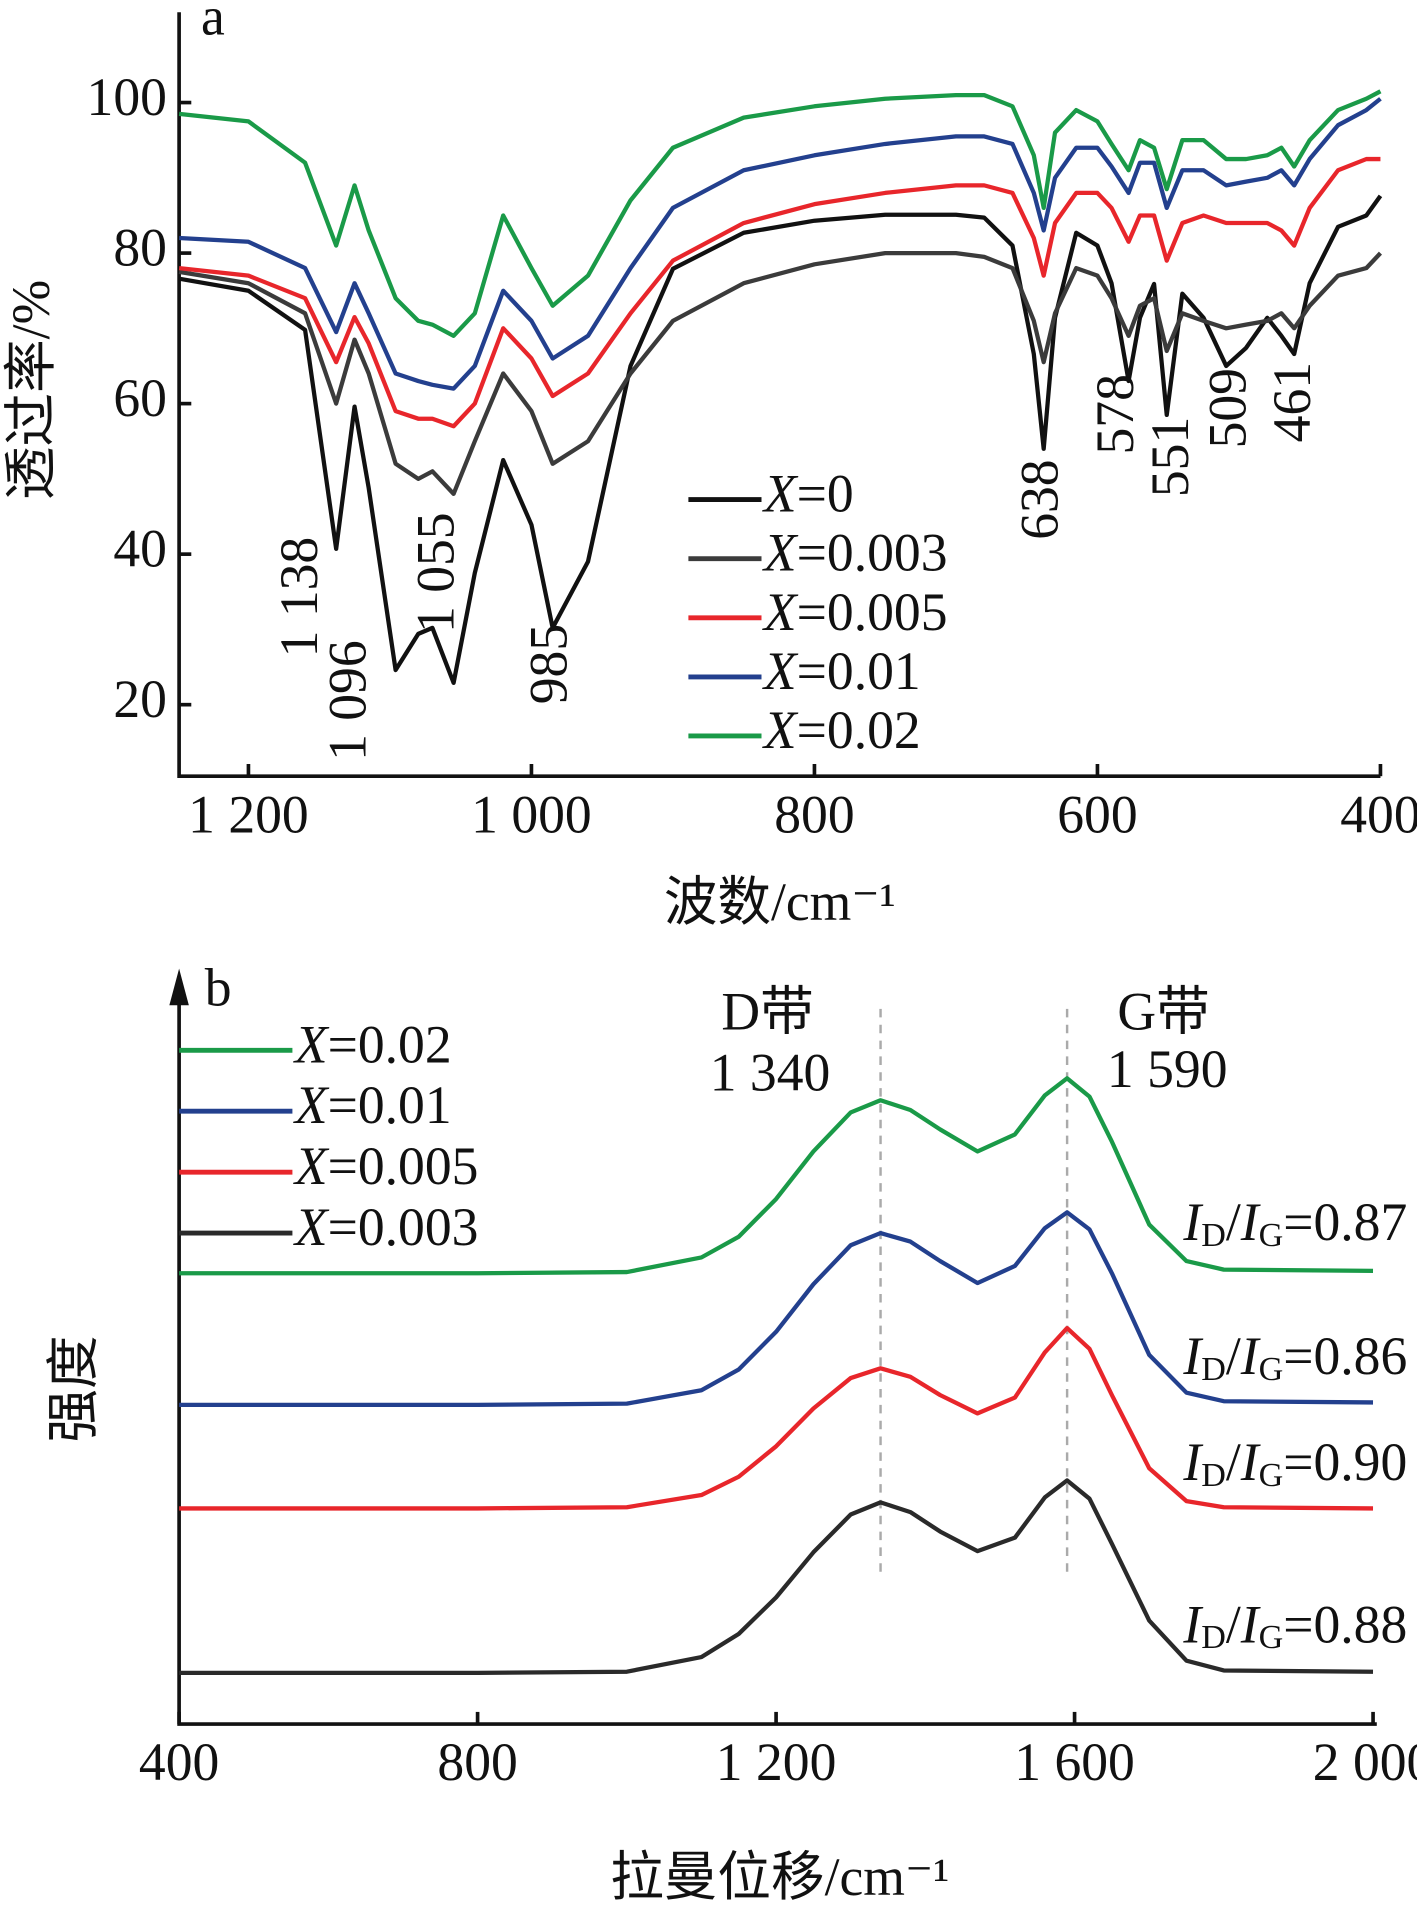  What do you see at coordinates (140, 247) in the screenshot?
I see `y-tick-label: 80` at bounding box center [140, 247].